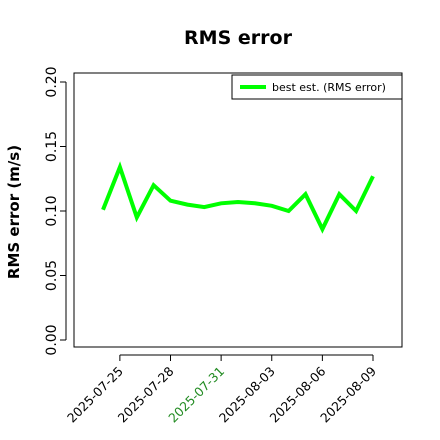 The image size is (440, 440). I want to click on legend: best est. (RMS error), so click(317, 87).